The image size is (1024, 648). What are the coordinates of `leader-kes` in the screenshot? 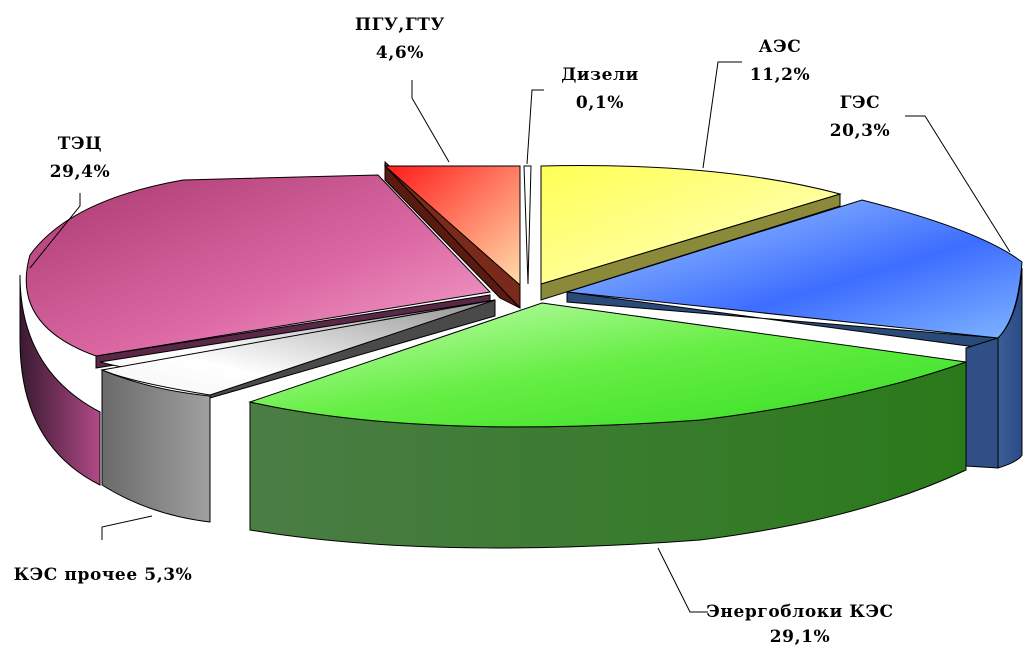 It's located at (127, 527).